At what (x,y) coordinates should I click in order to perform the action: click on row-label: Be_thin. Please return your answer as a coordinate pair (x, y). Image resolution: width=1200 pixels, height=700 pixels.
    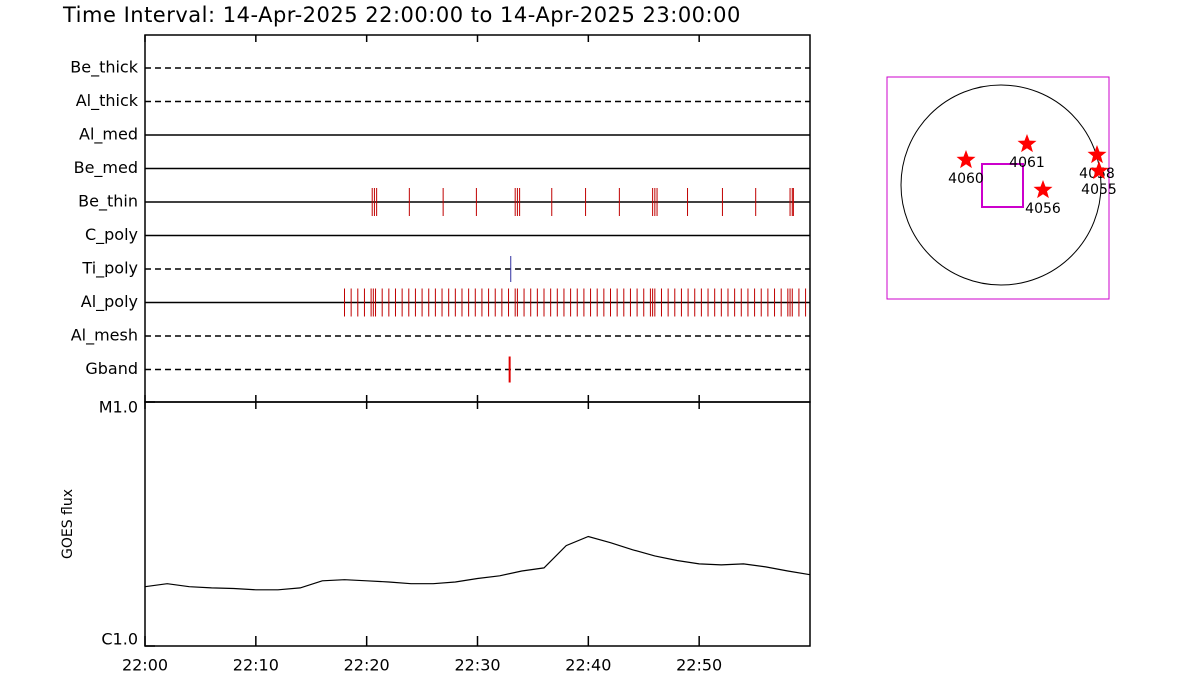
    Looking at the image, I should click on (108, 202).